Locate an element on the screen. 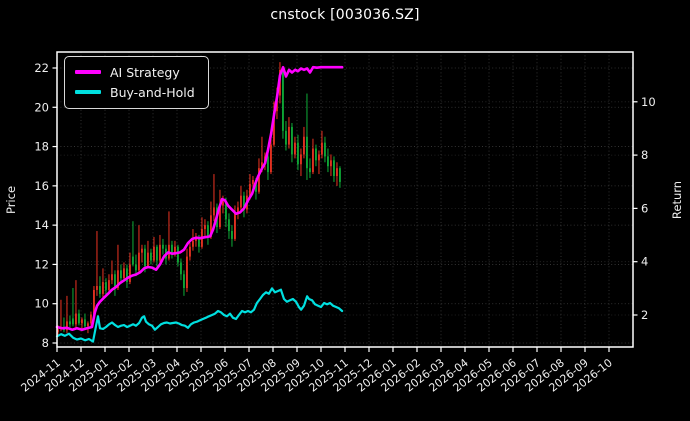 The image size is (690, 421). price-axis-label: Price is located at coordinates (11, 200).